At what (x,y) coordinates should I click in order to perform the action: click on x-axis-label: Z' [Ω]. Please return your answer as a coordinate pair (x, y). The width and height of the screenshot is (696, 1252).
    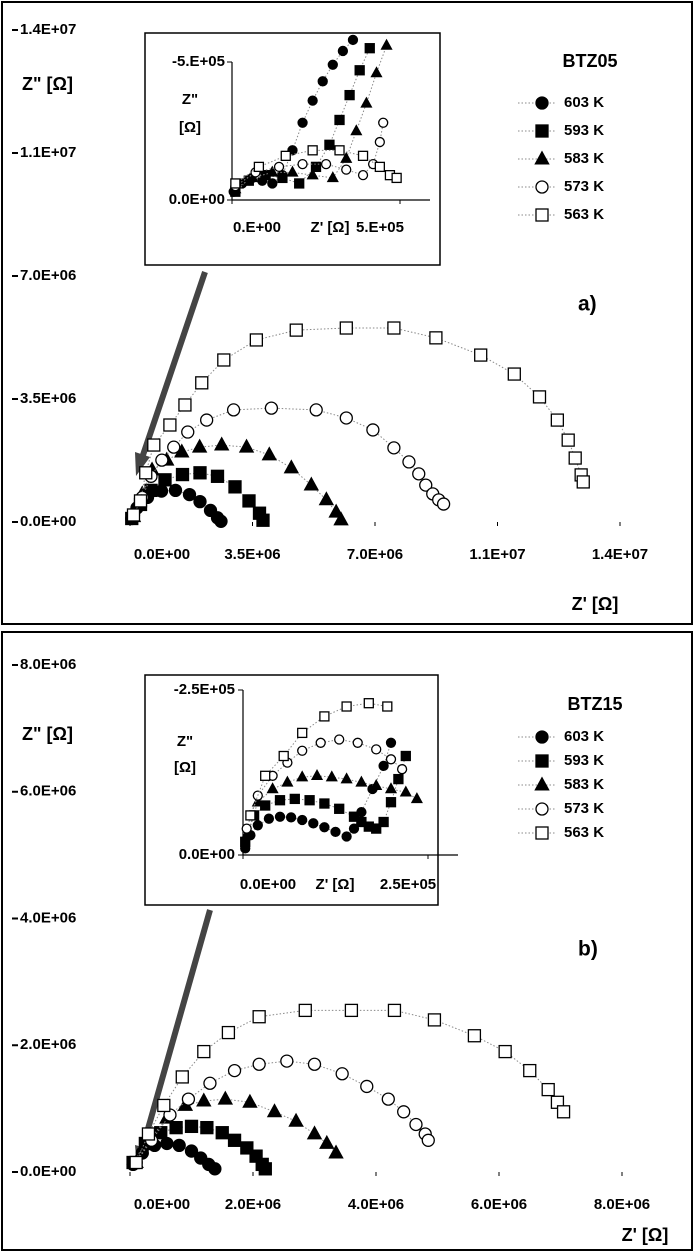
    Looking at the image, I should click on (645, 1235).